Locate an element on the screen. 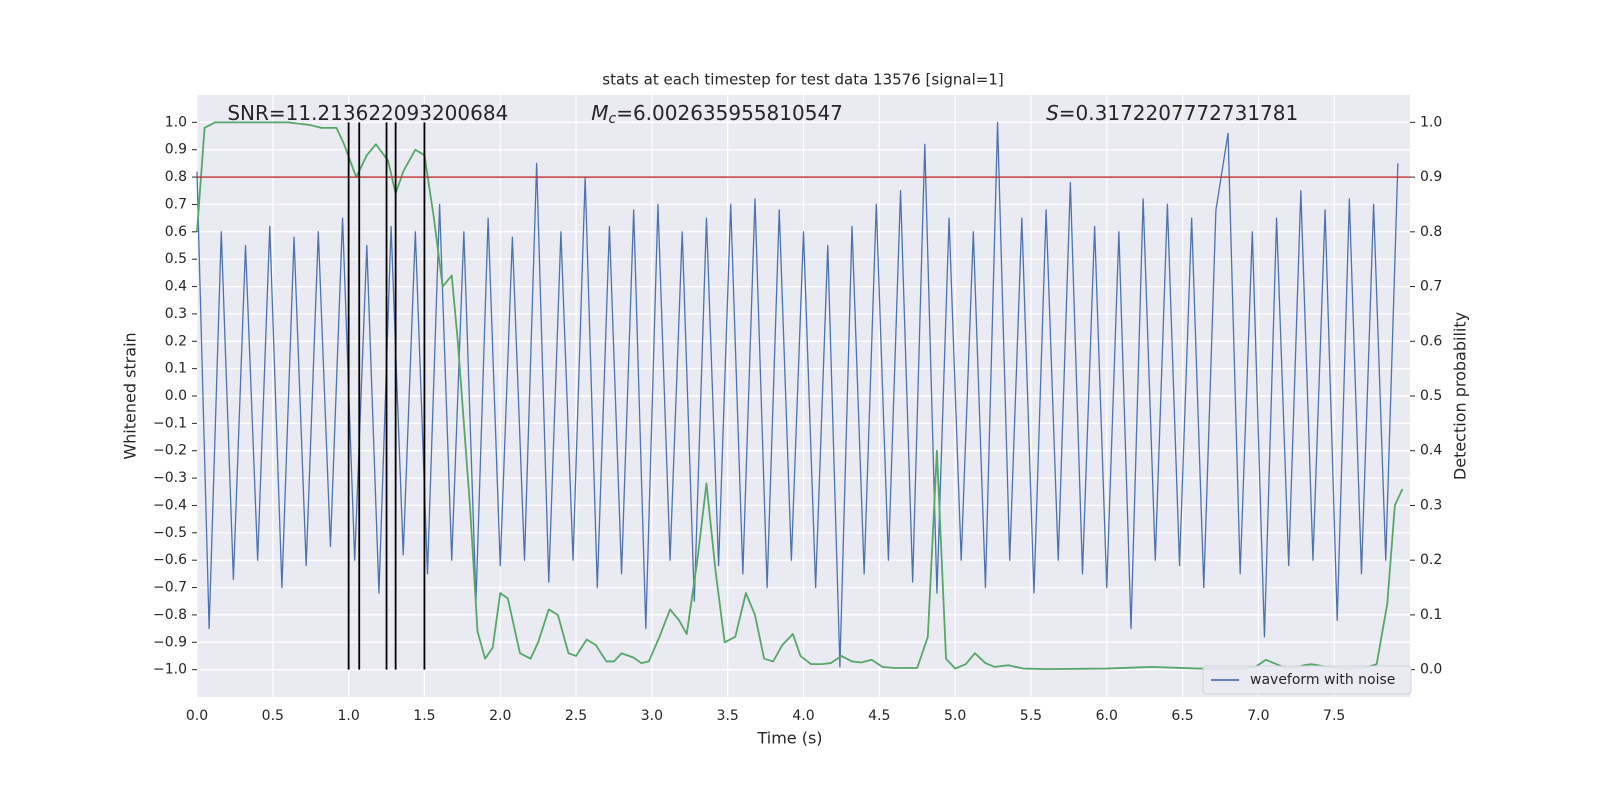  y-tick-label: −0.9 is located at coordinates (170, 642).